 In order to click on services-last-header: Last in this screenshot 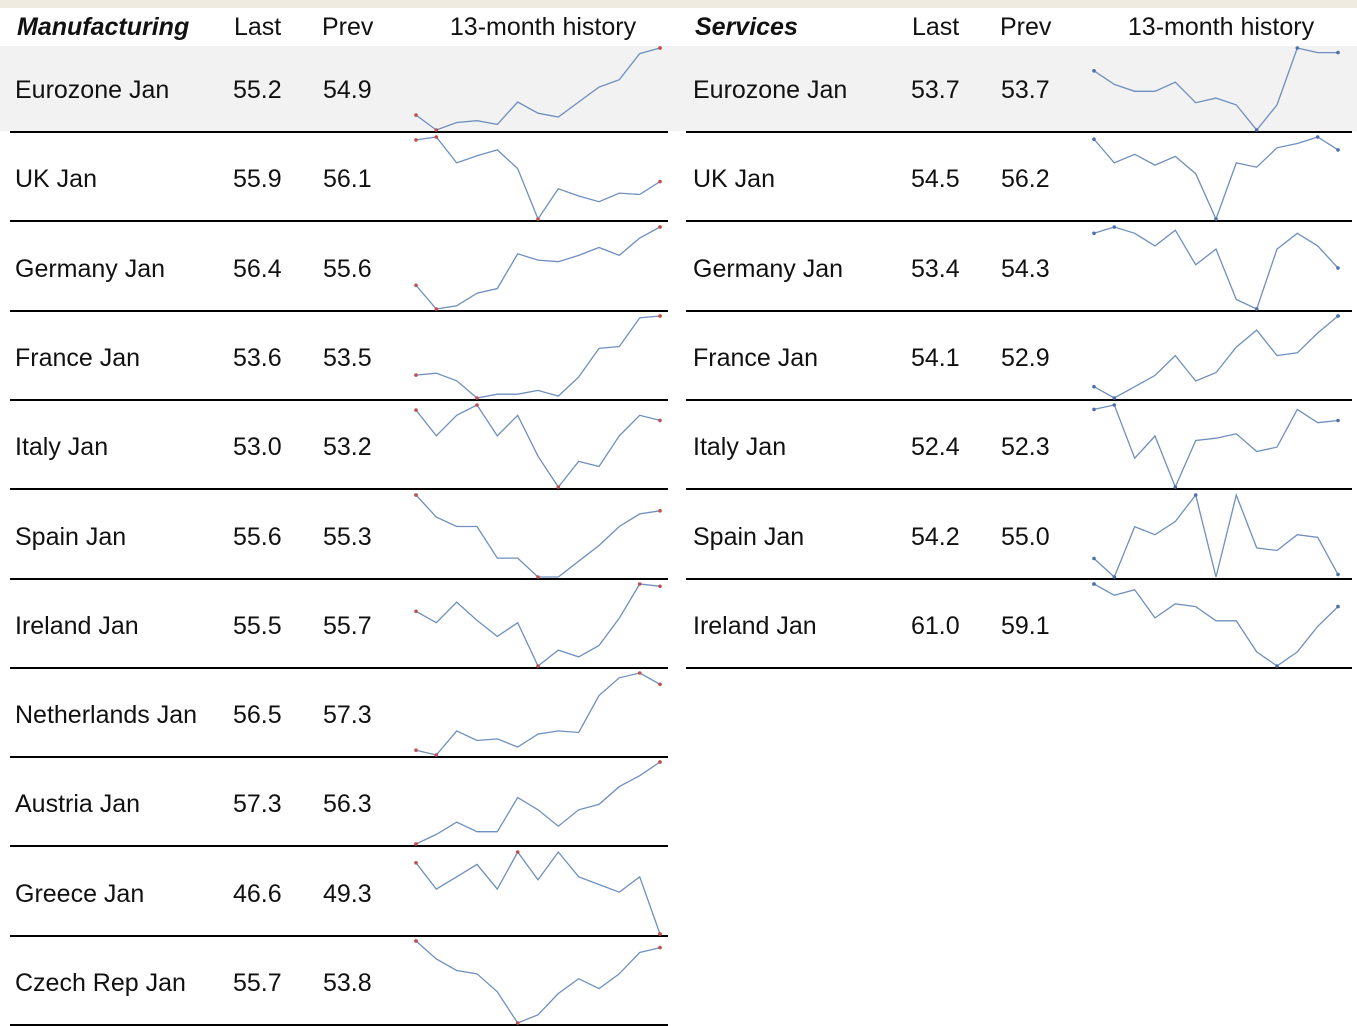, I will do `click(936, 27)`.